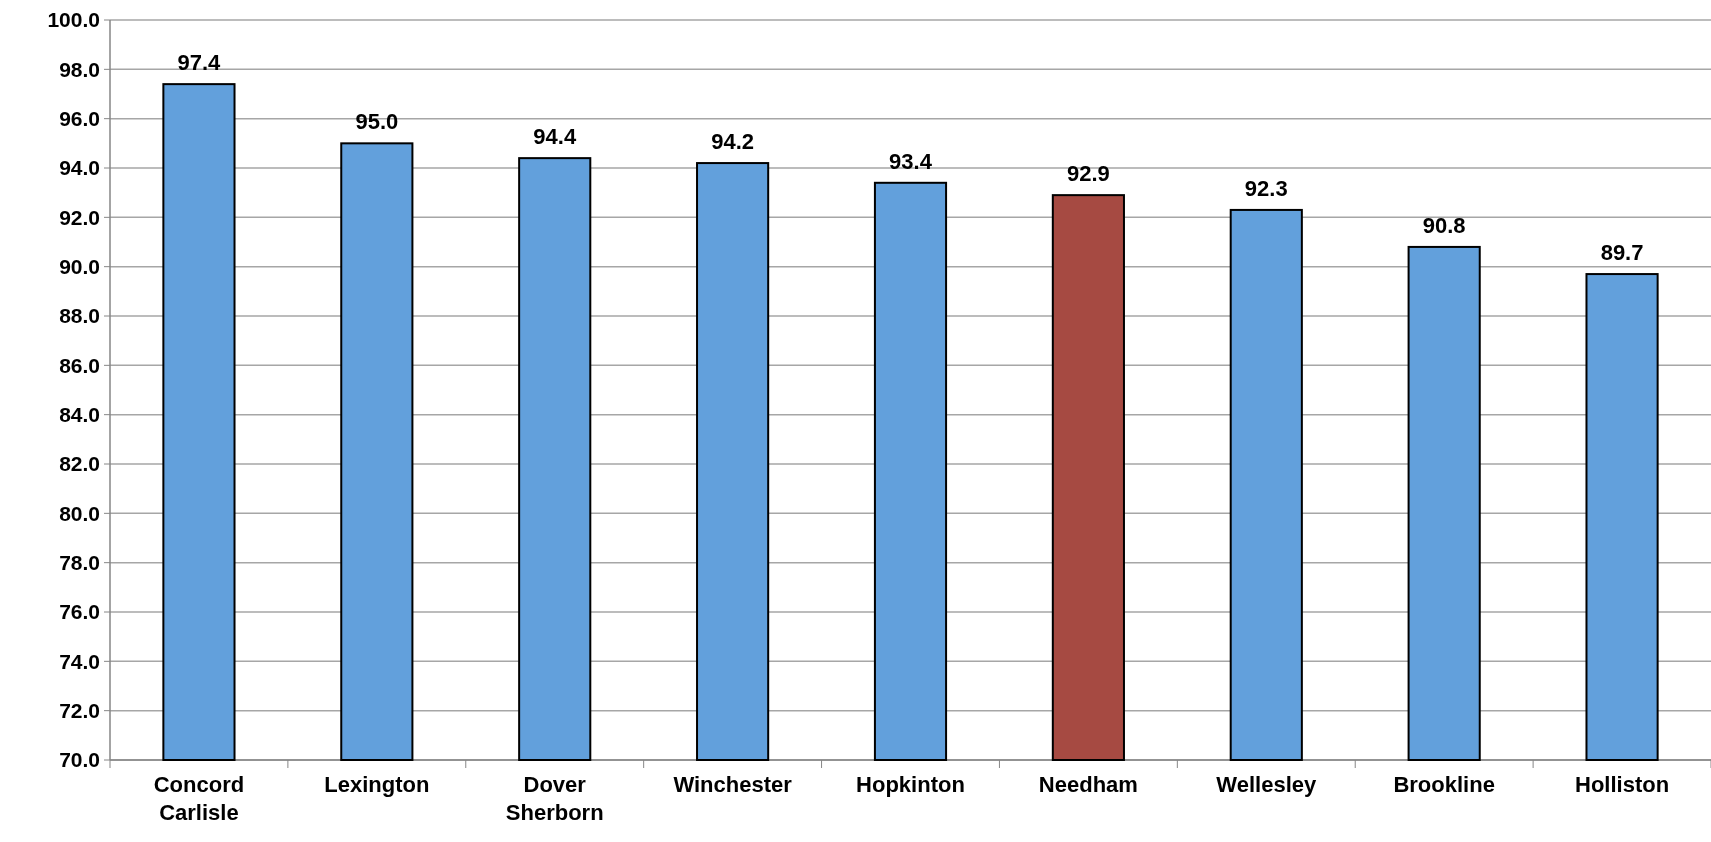  I want to click on y-tick-label: 76.0, so click(79, 612).